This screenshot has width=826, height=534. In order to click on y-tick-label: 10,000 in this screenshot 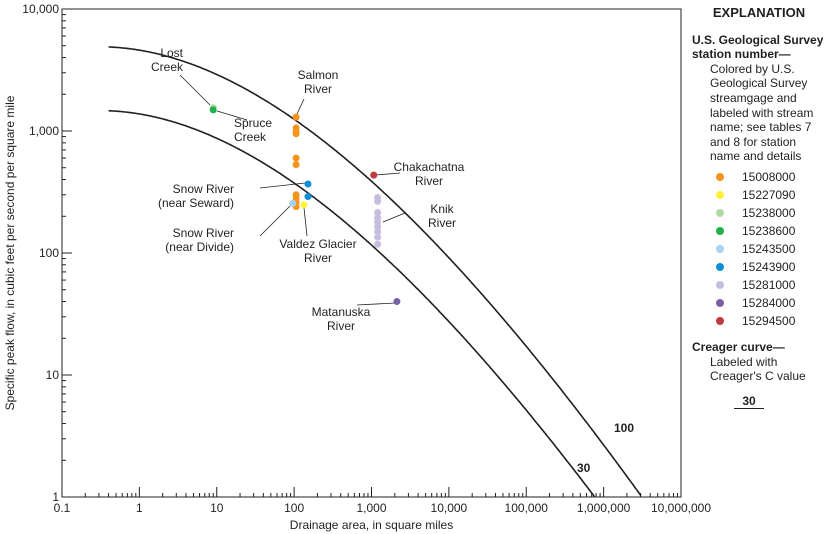, I will do `click(40, 9)`.